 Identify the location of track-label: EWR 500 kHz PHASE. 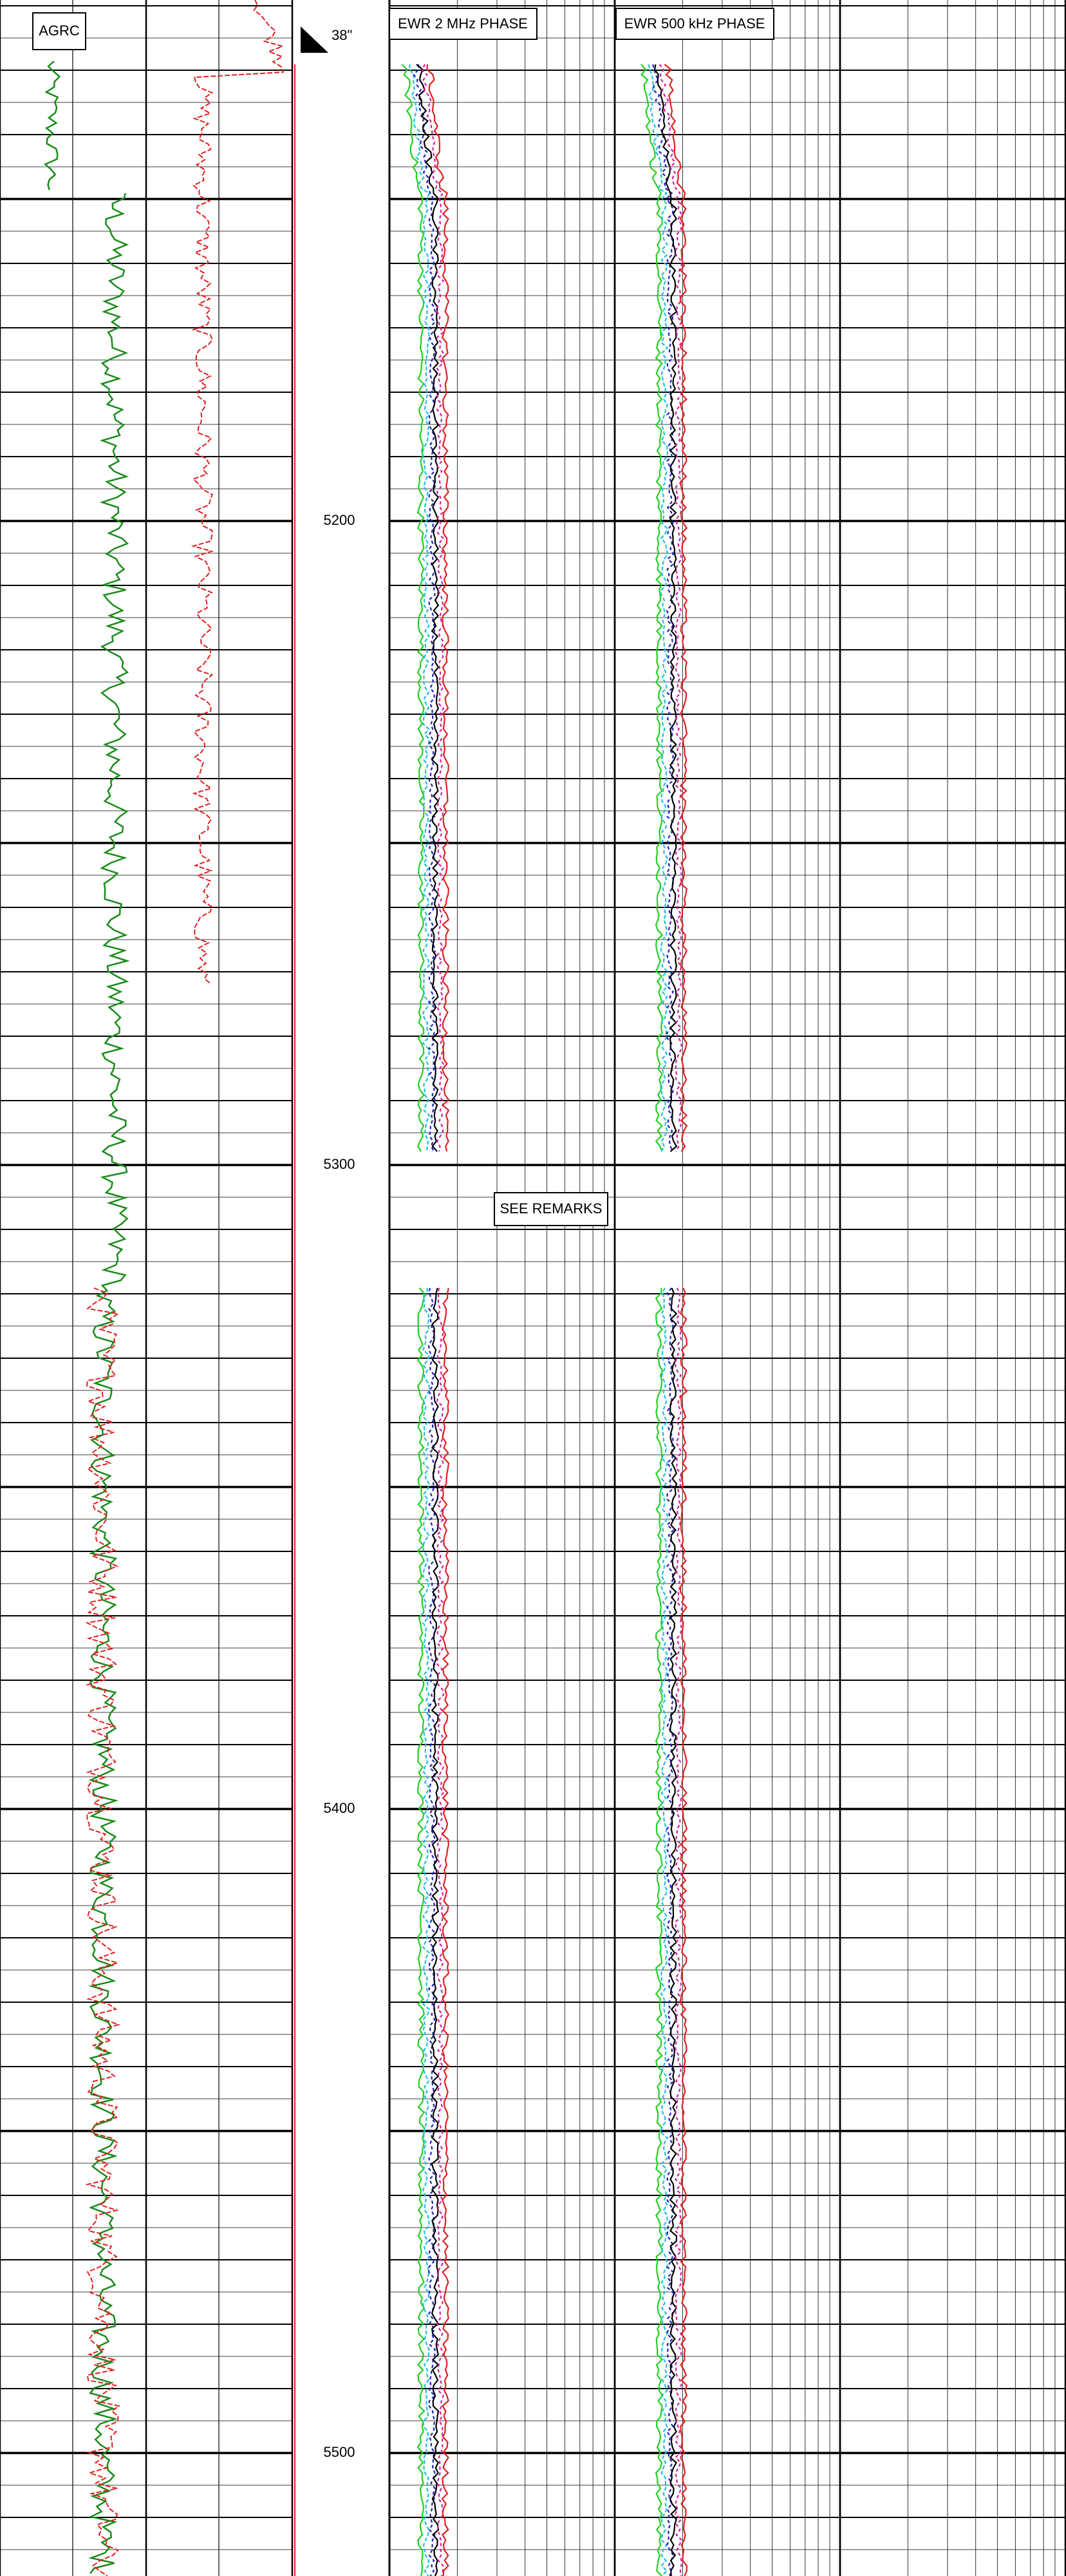
(694, 24).